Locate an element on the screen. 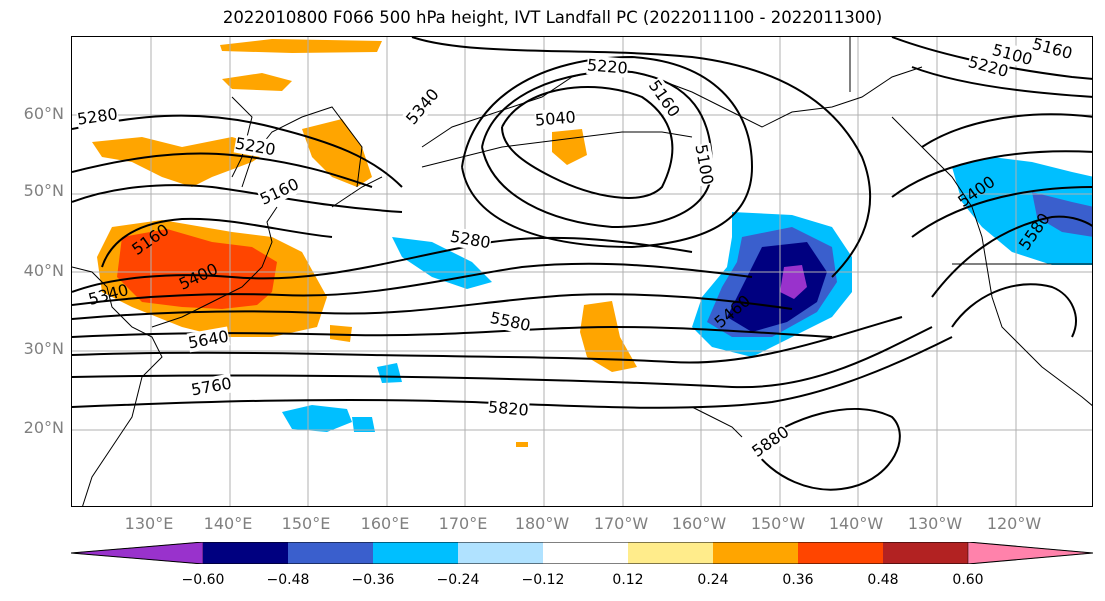 Image resolution: width=1105 pixels, height=601 pixels. colorbar-tick-label: 0.48 is located at coordinates (883, 580).